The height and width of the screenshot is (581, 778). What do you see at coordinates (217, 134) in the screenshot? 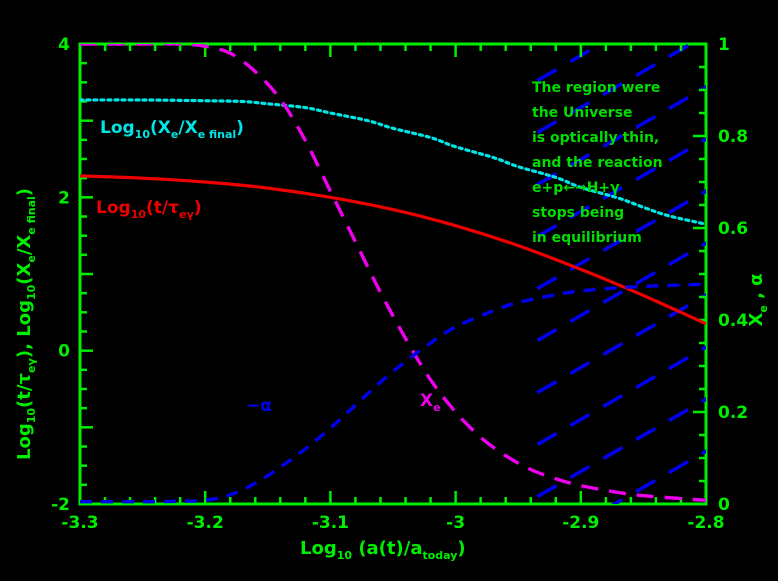
I see `cyan-label-sub3: e final` at bounding box center [217, 134].